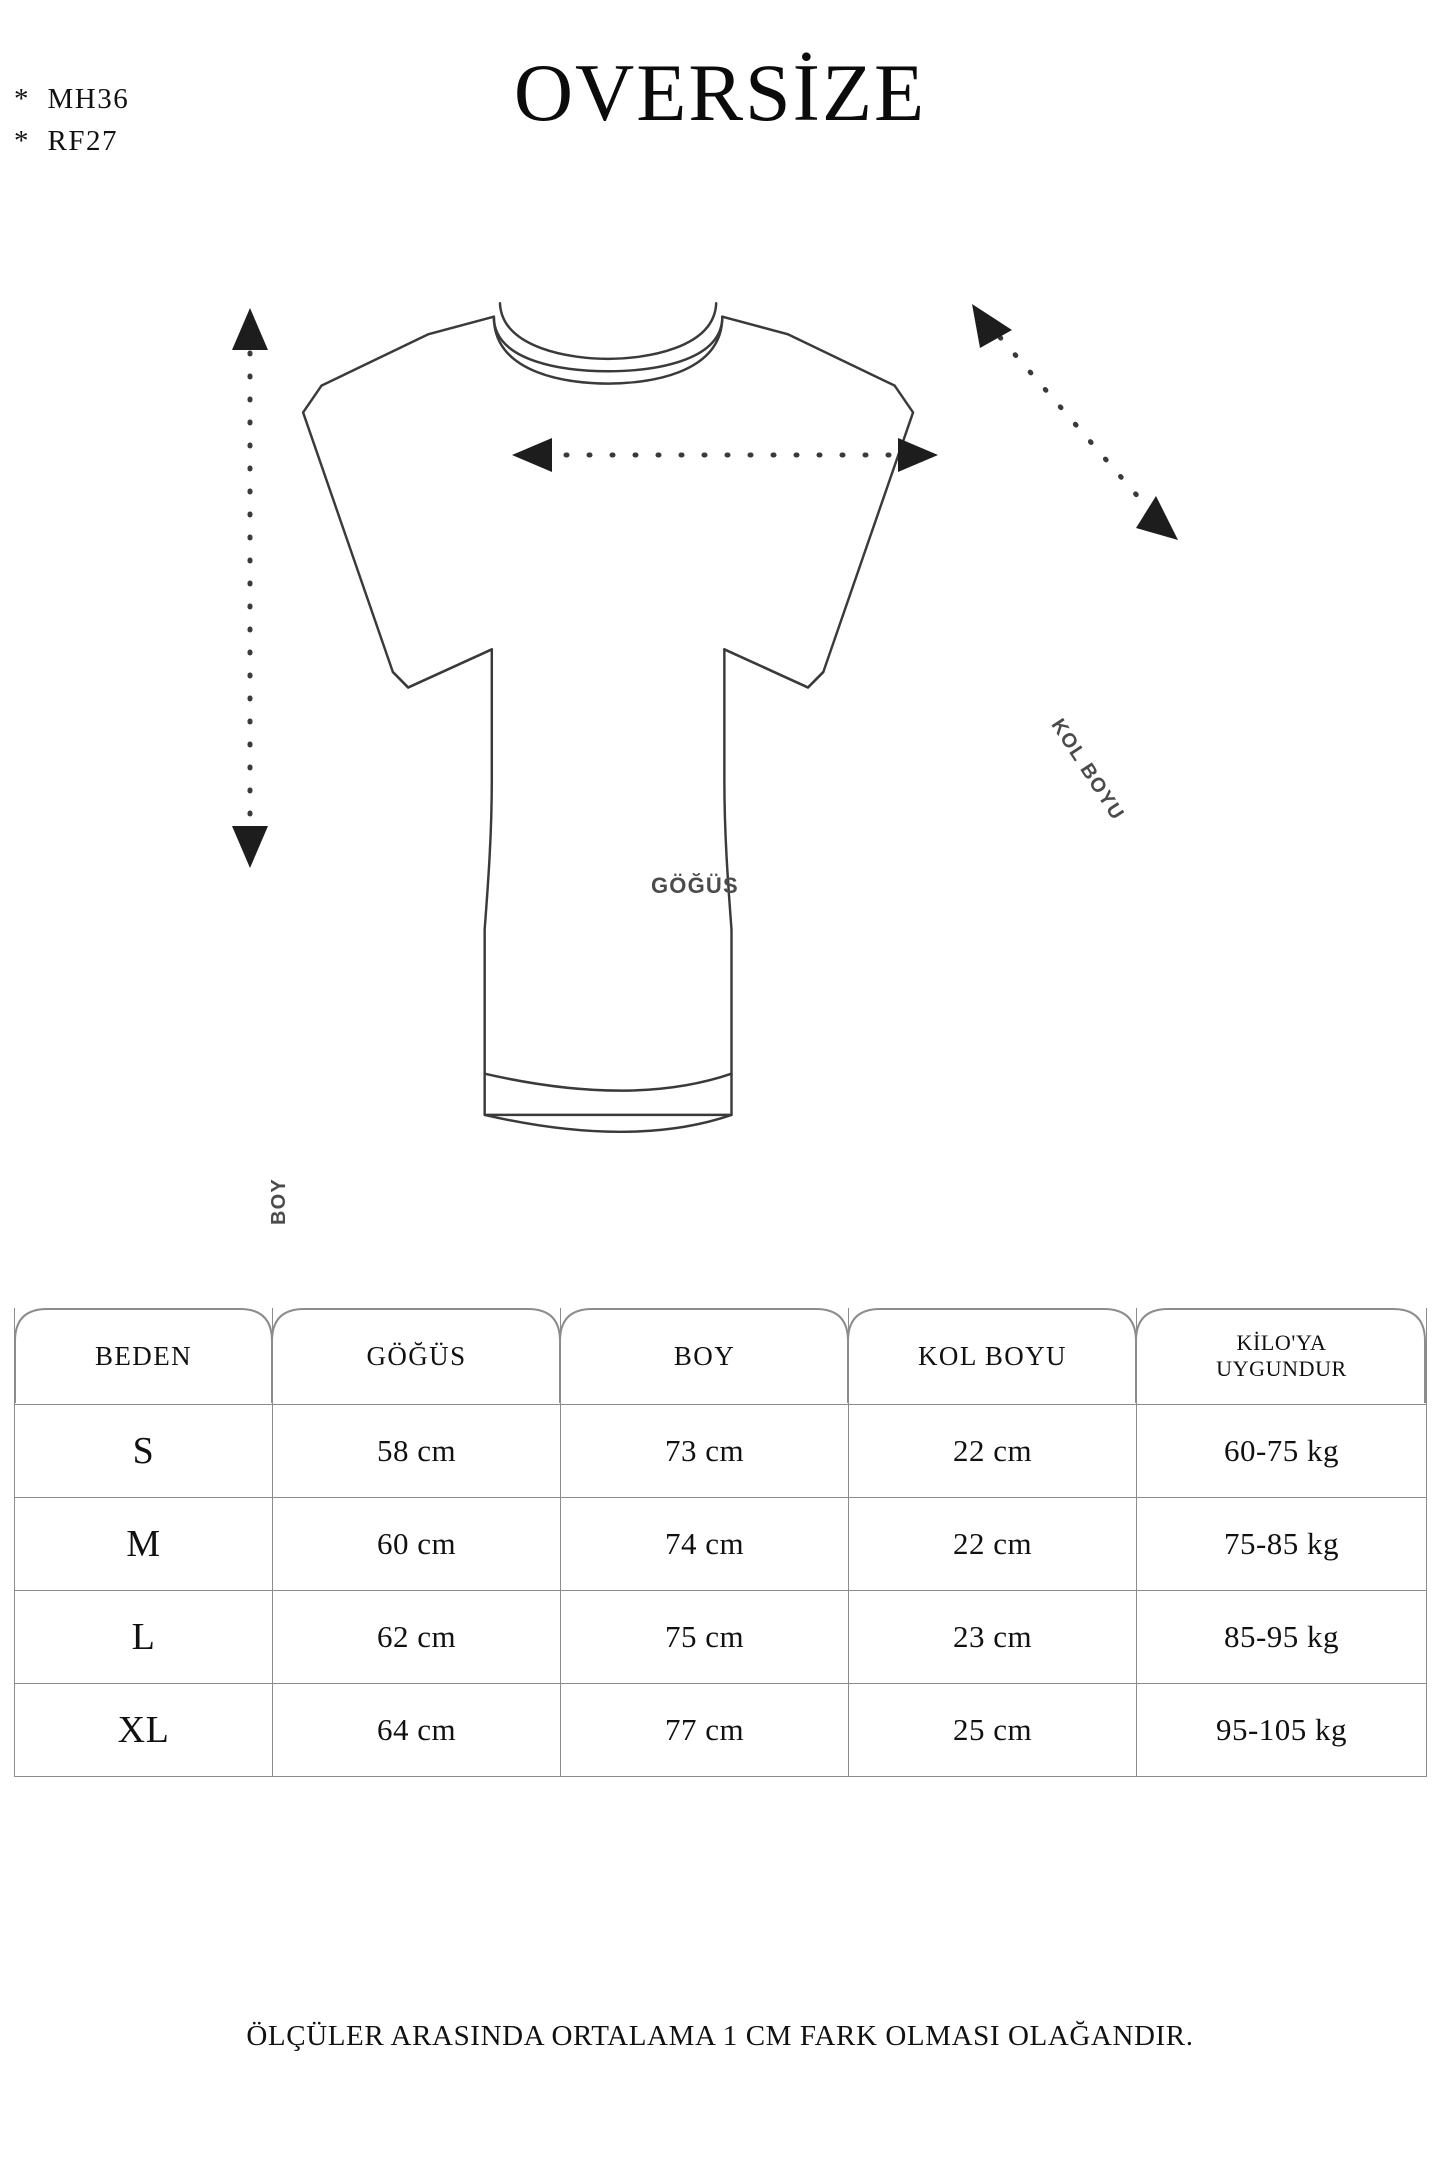 The height and width of the screenshot is (2160, 1440). Describe the element at coordinates (1281, 1342) in the screenshot. I see `column-header-line1: KİLO'YA` at that location.